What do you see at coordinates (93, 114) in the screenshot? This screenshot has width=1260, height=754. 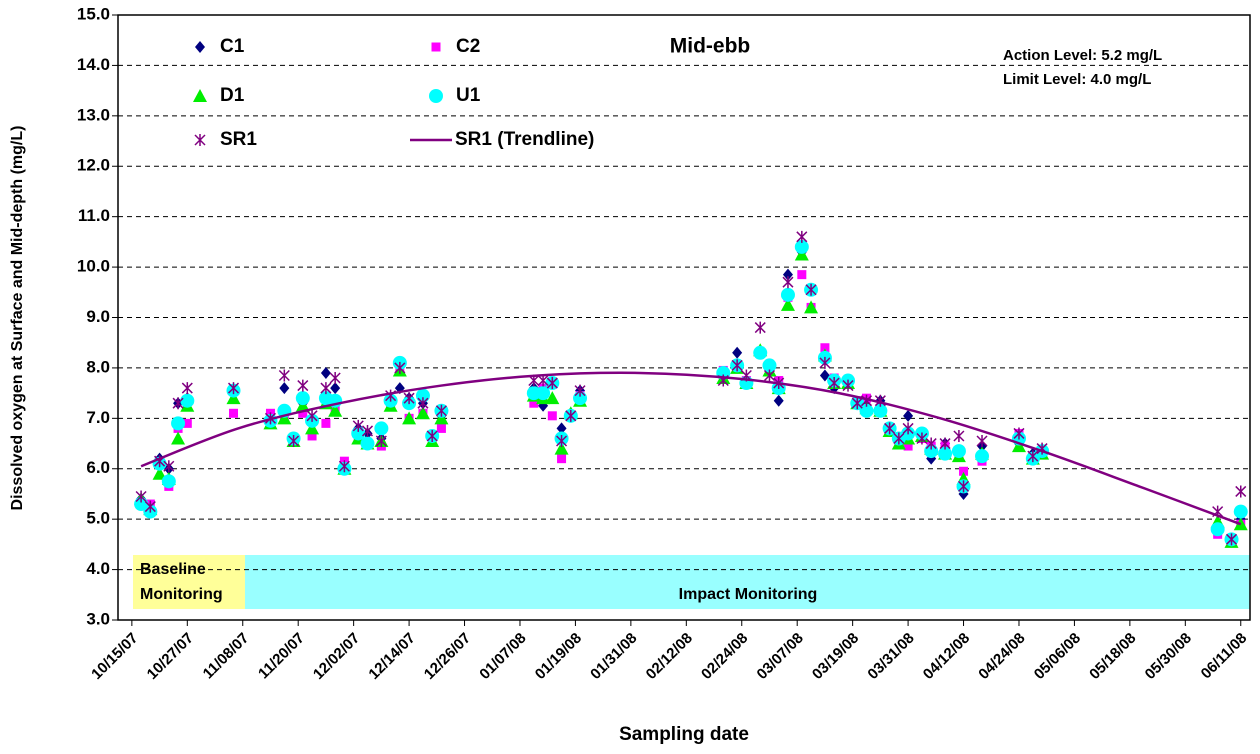 I see `y-tick-label: 13.0` at bounding box center [93, 114].